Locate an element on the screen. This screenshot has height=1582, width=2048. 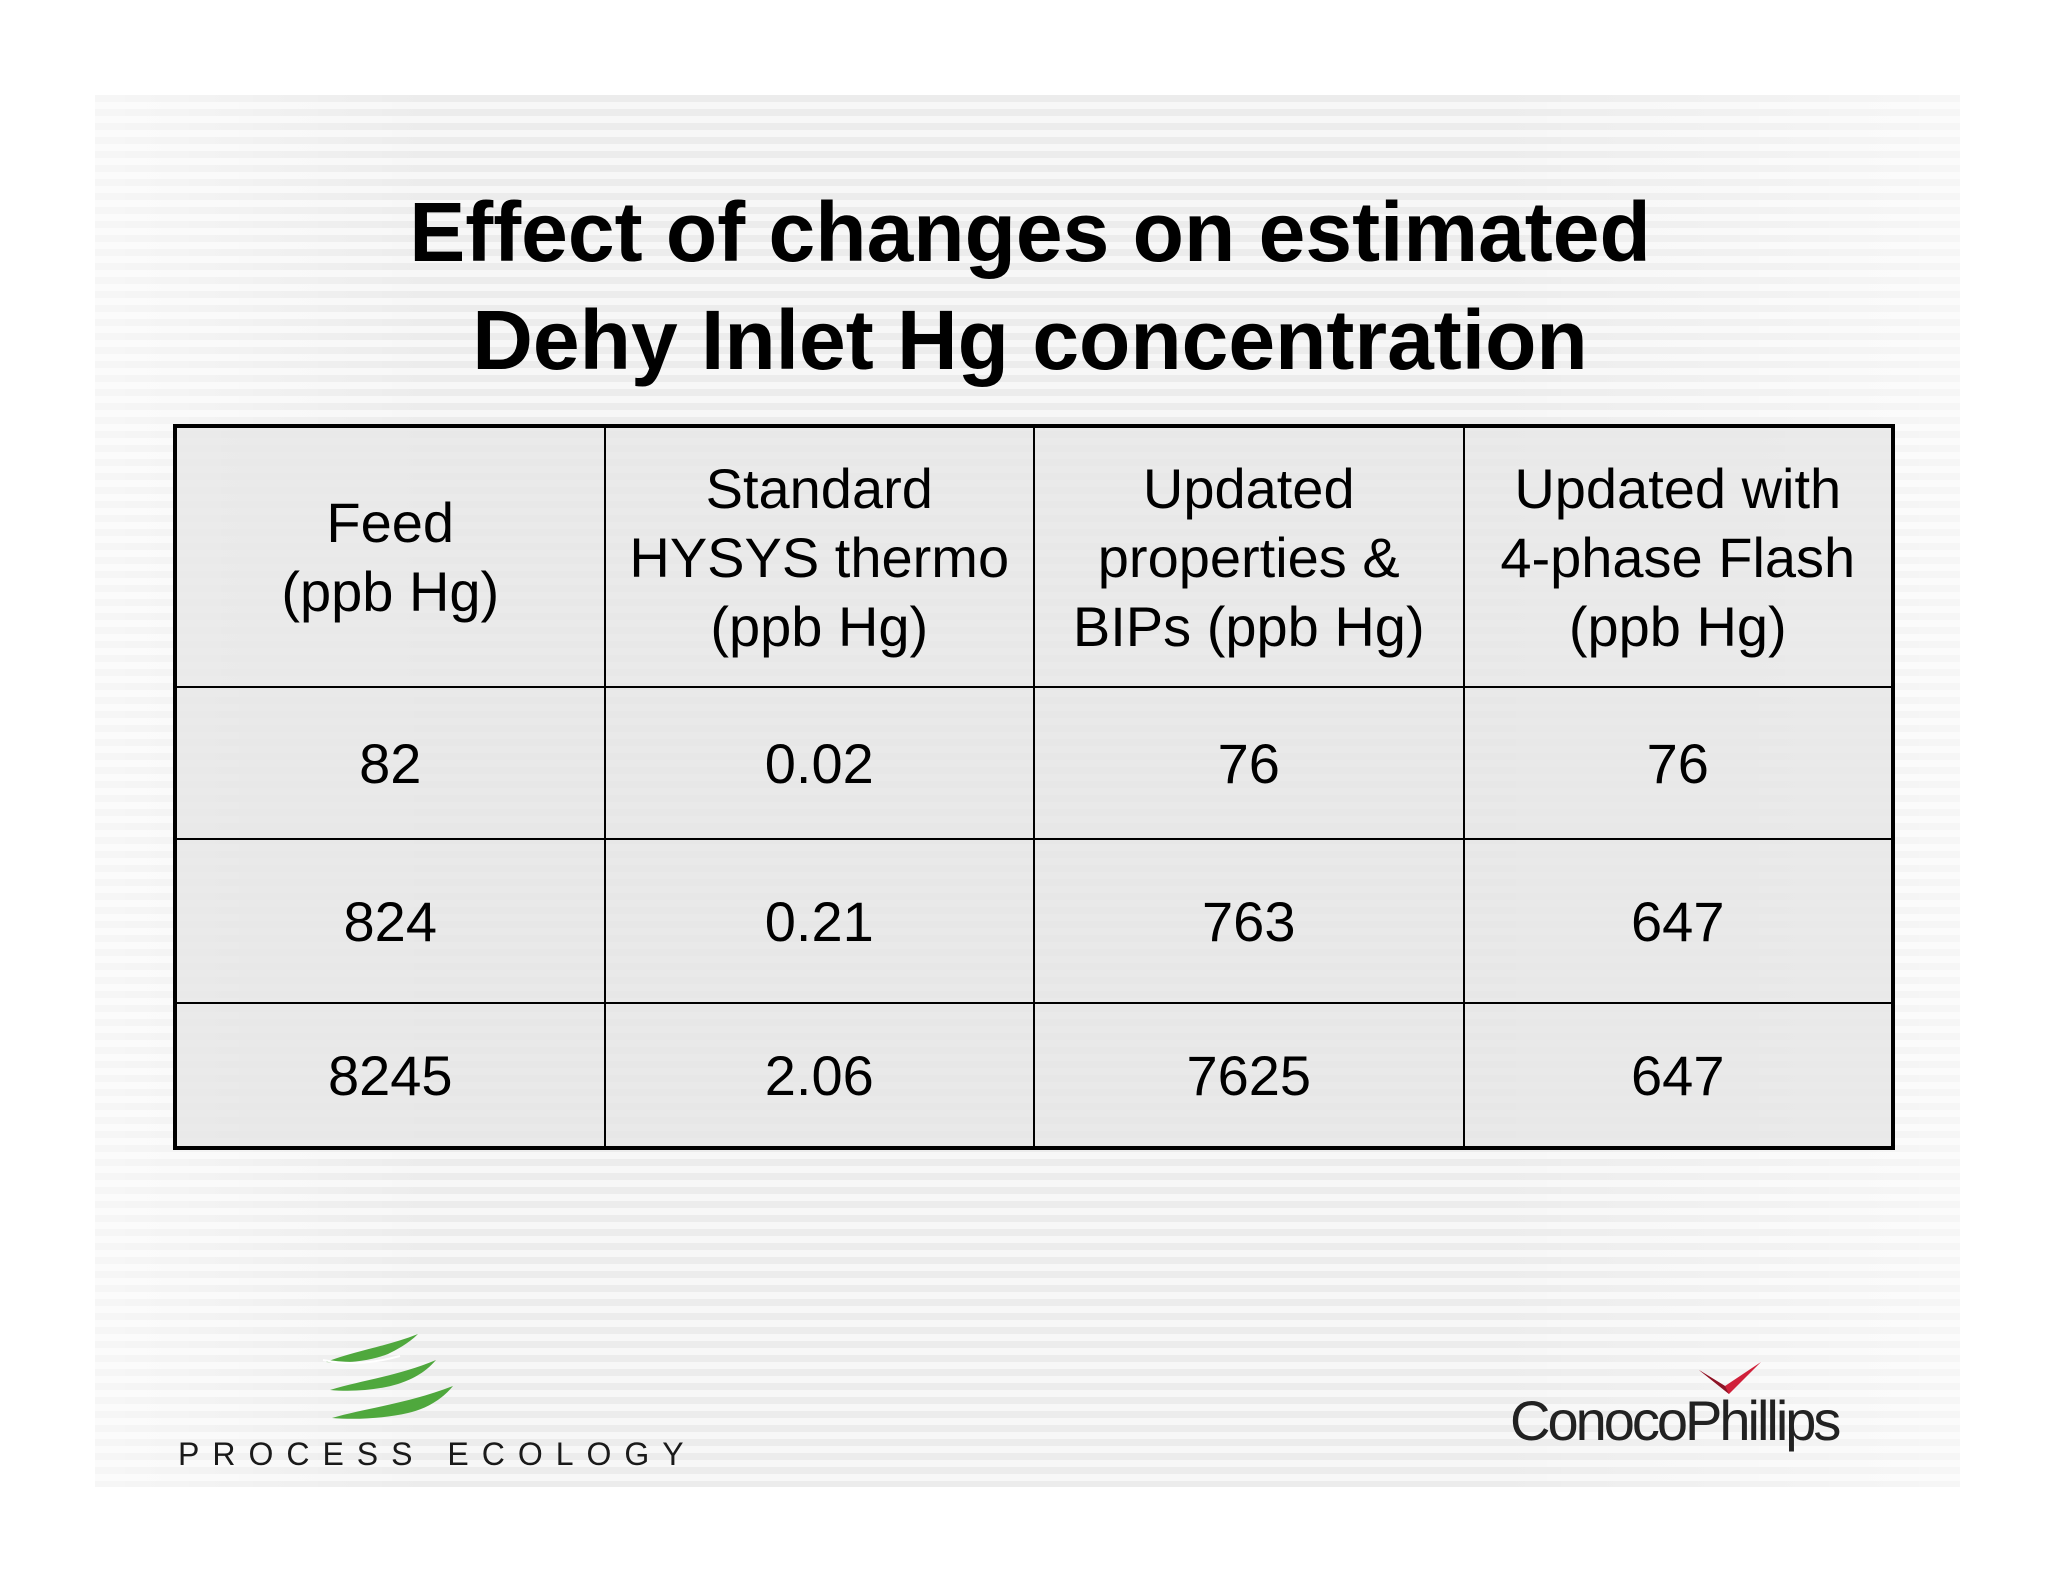
header-standard-hysys: Standard HYSYS thermo (ppb Hg) is located at coordinates (819, 556).